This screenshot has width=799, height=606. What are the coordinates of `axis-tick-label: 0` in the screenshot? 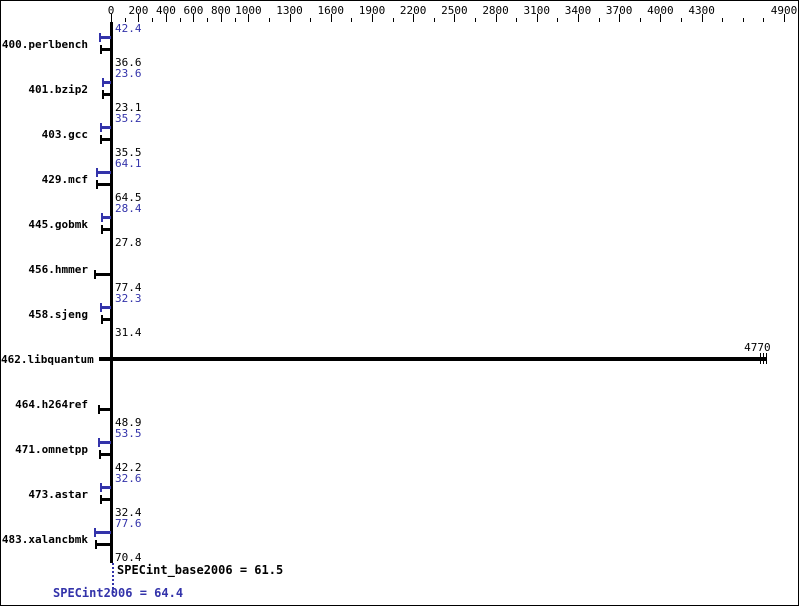 It's located at (111, 10).